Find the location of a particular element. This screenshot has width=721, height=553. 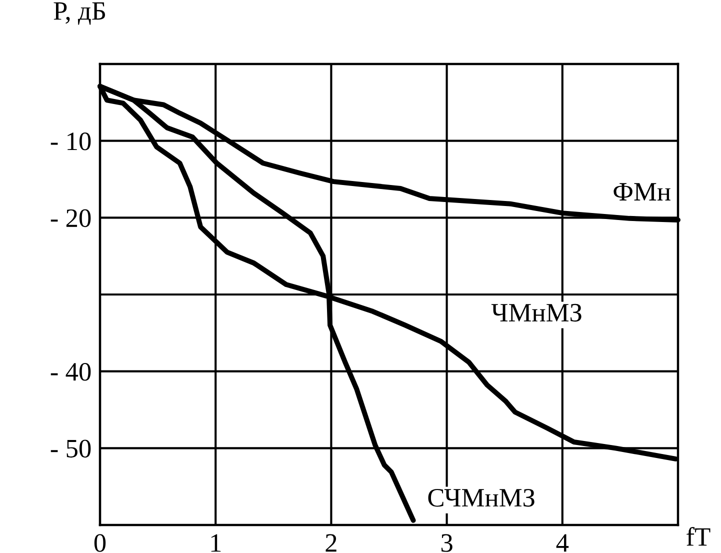

x-tick-label: 1 is located at coordinates (216, 543).